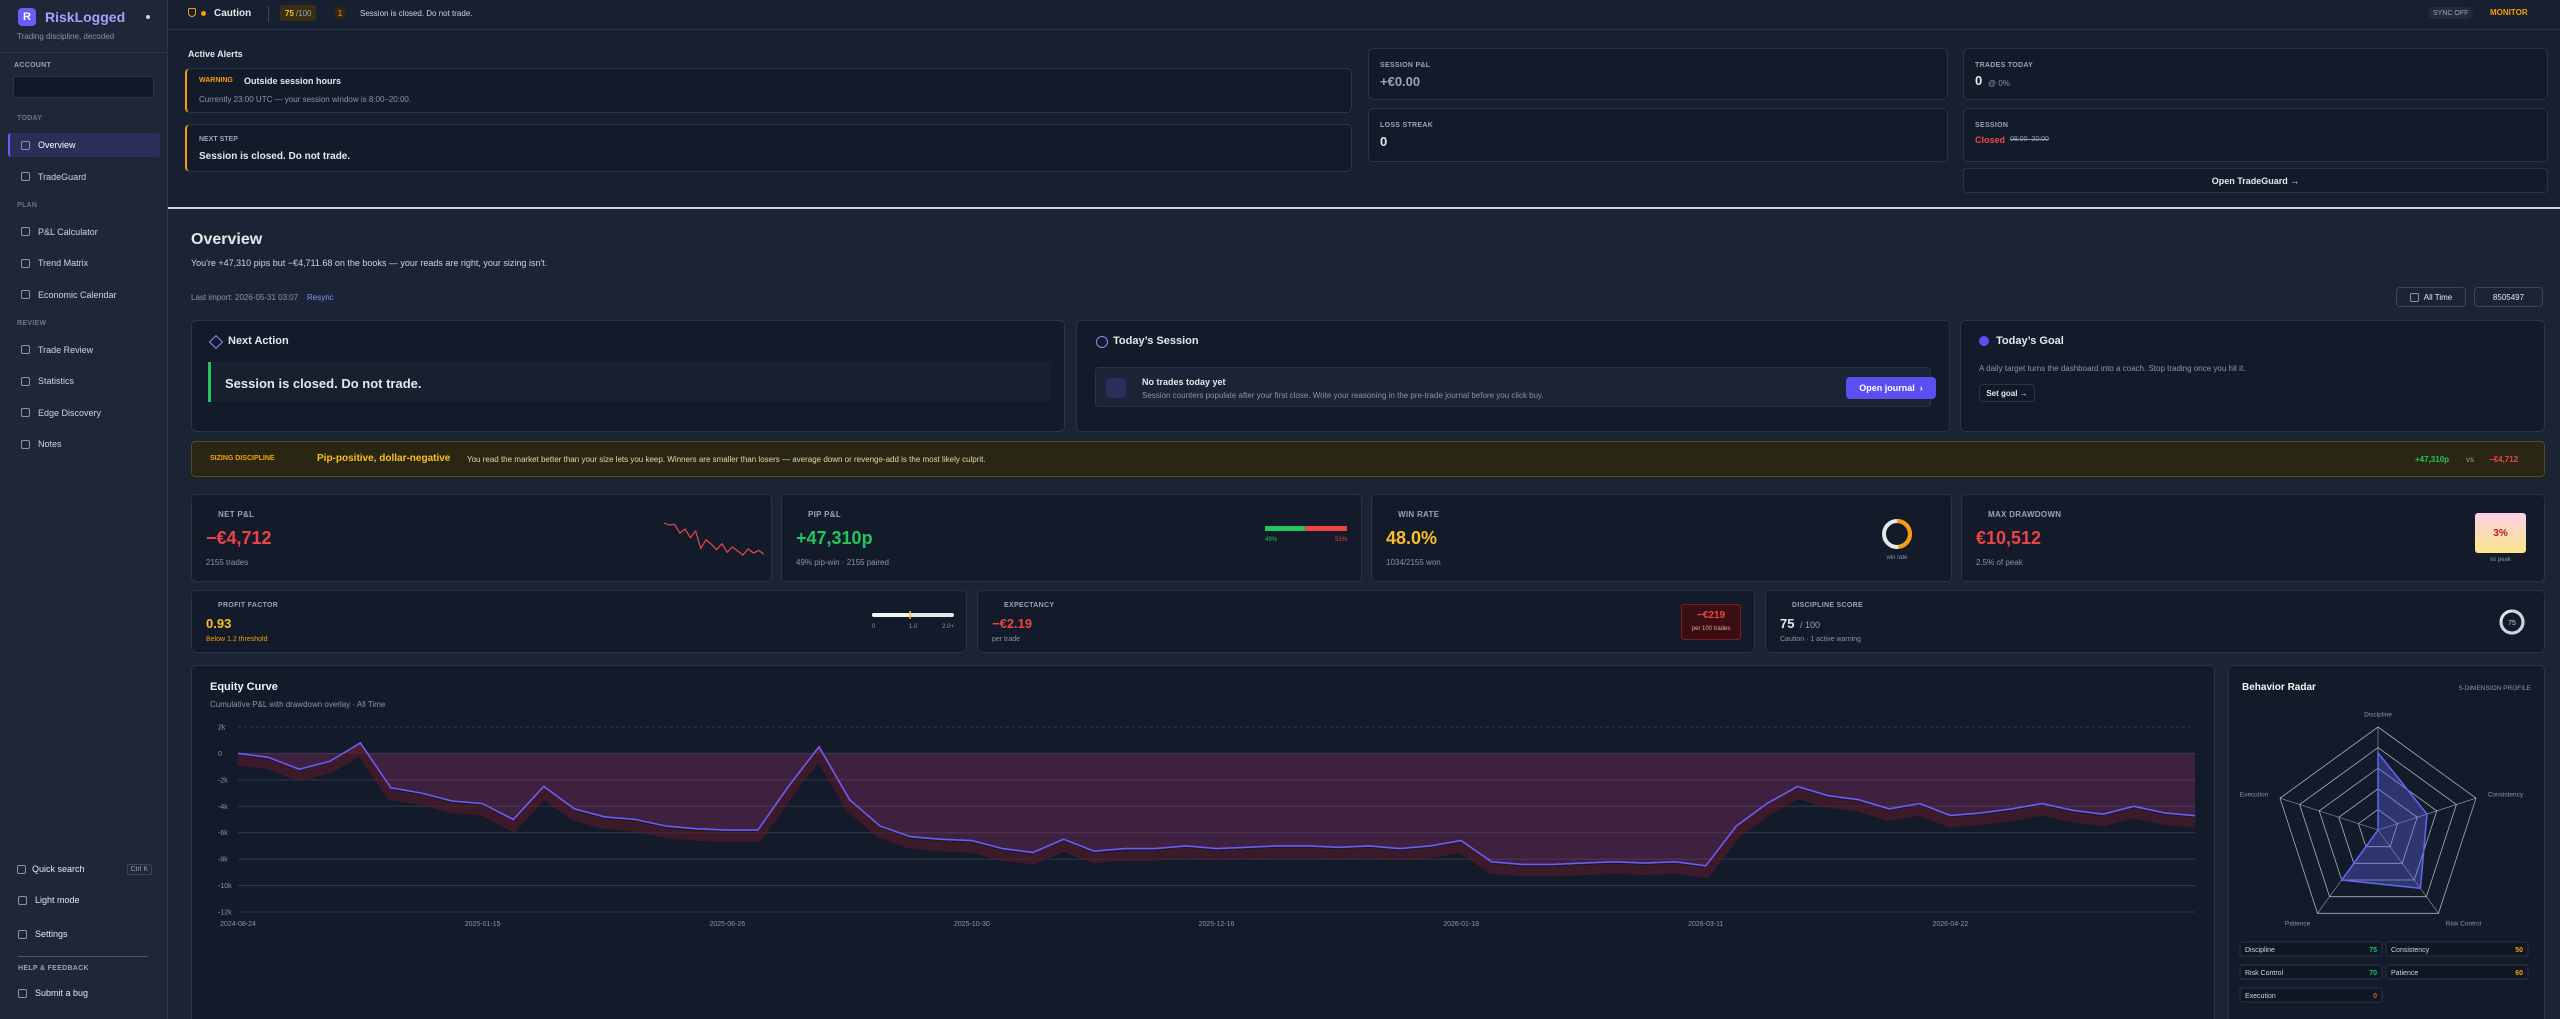  Describe the element at coordinates (2410, 950) in the screenshot. I see `radar-row-label: Consistency` at that location.